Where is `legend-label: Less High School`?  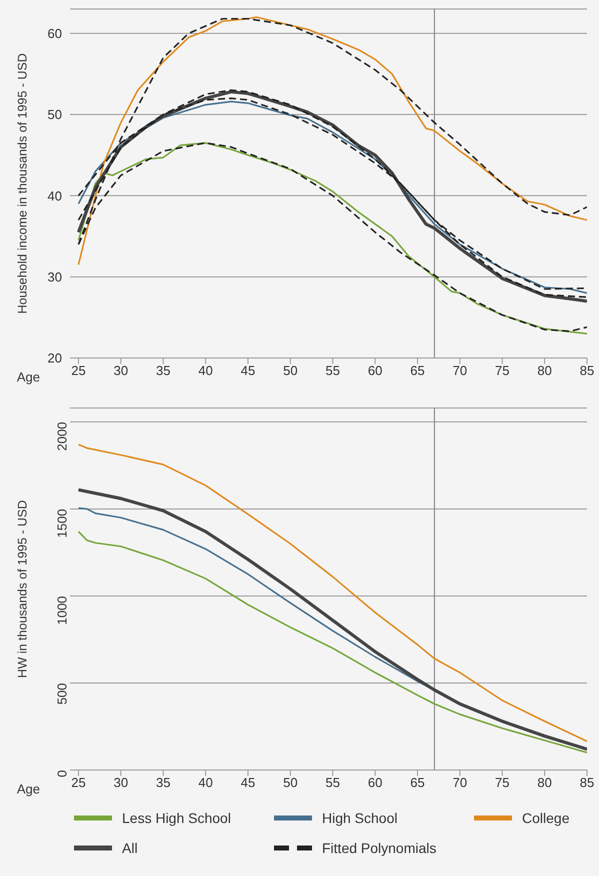 legend-label: Less High School is located at coordinates (176, 818).